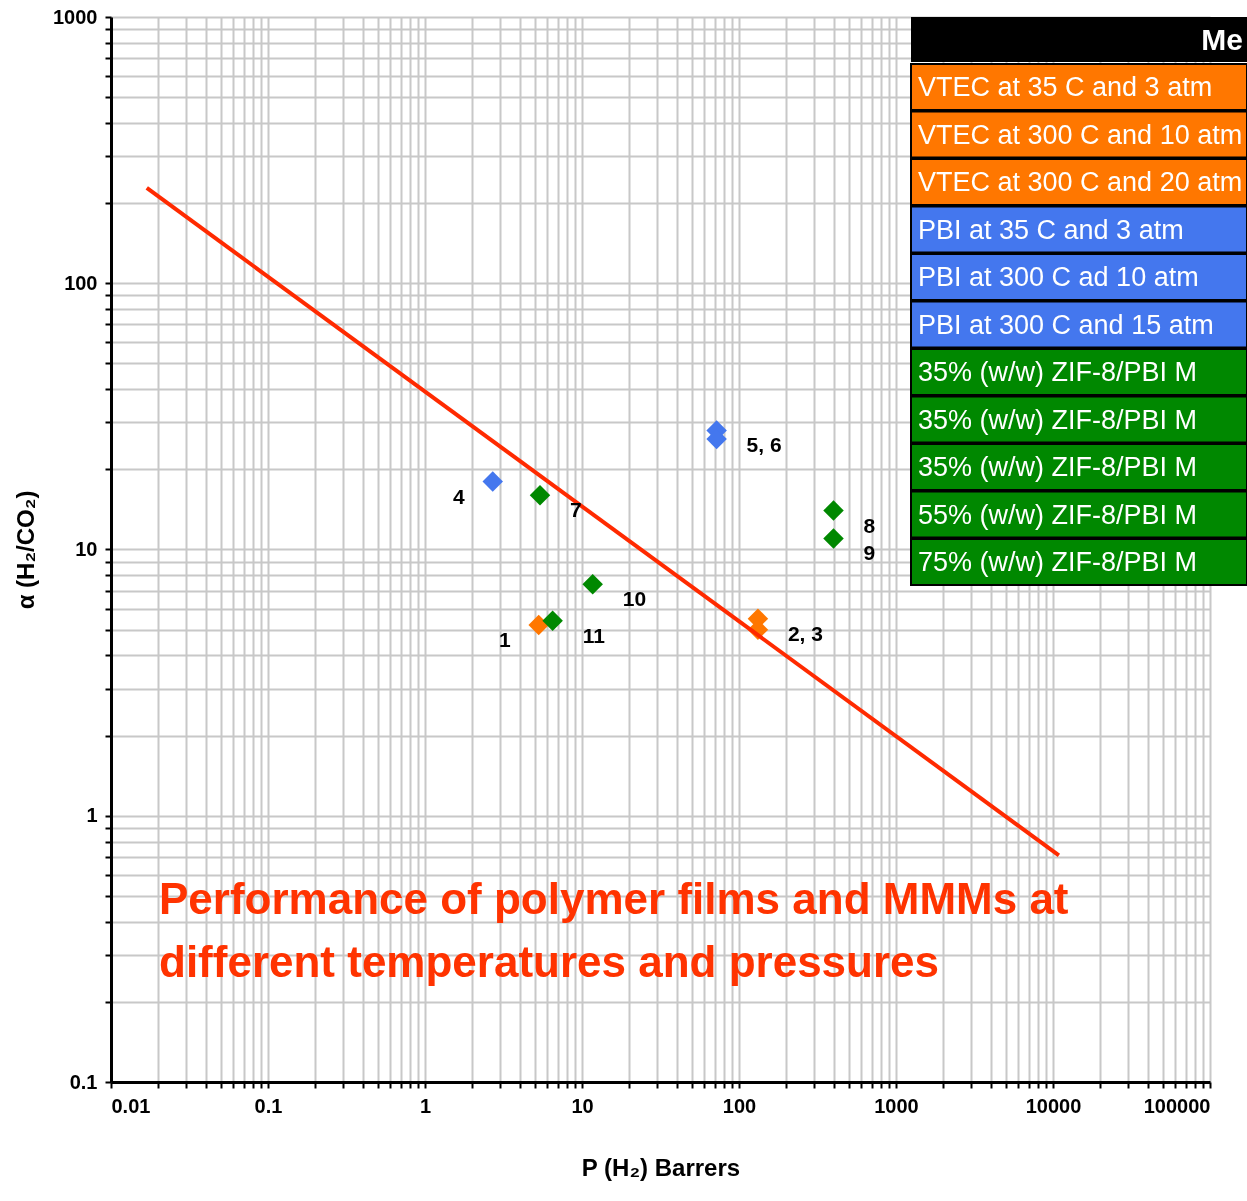 Image resolution: width=1247 pixels, height=1201 pixels. Describe the element at coordinates (92, 815) in the screenshot. I see `y-tick-label: 1` at that location.